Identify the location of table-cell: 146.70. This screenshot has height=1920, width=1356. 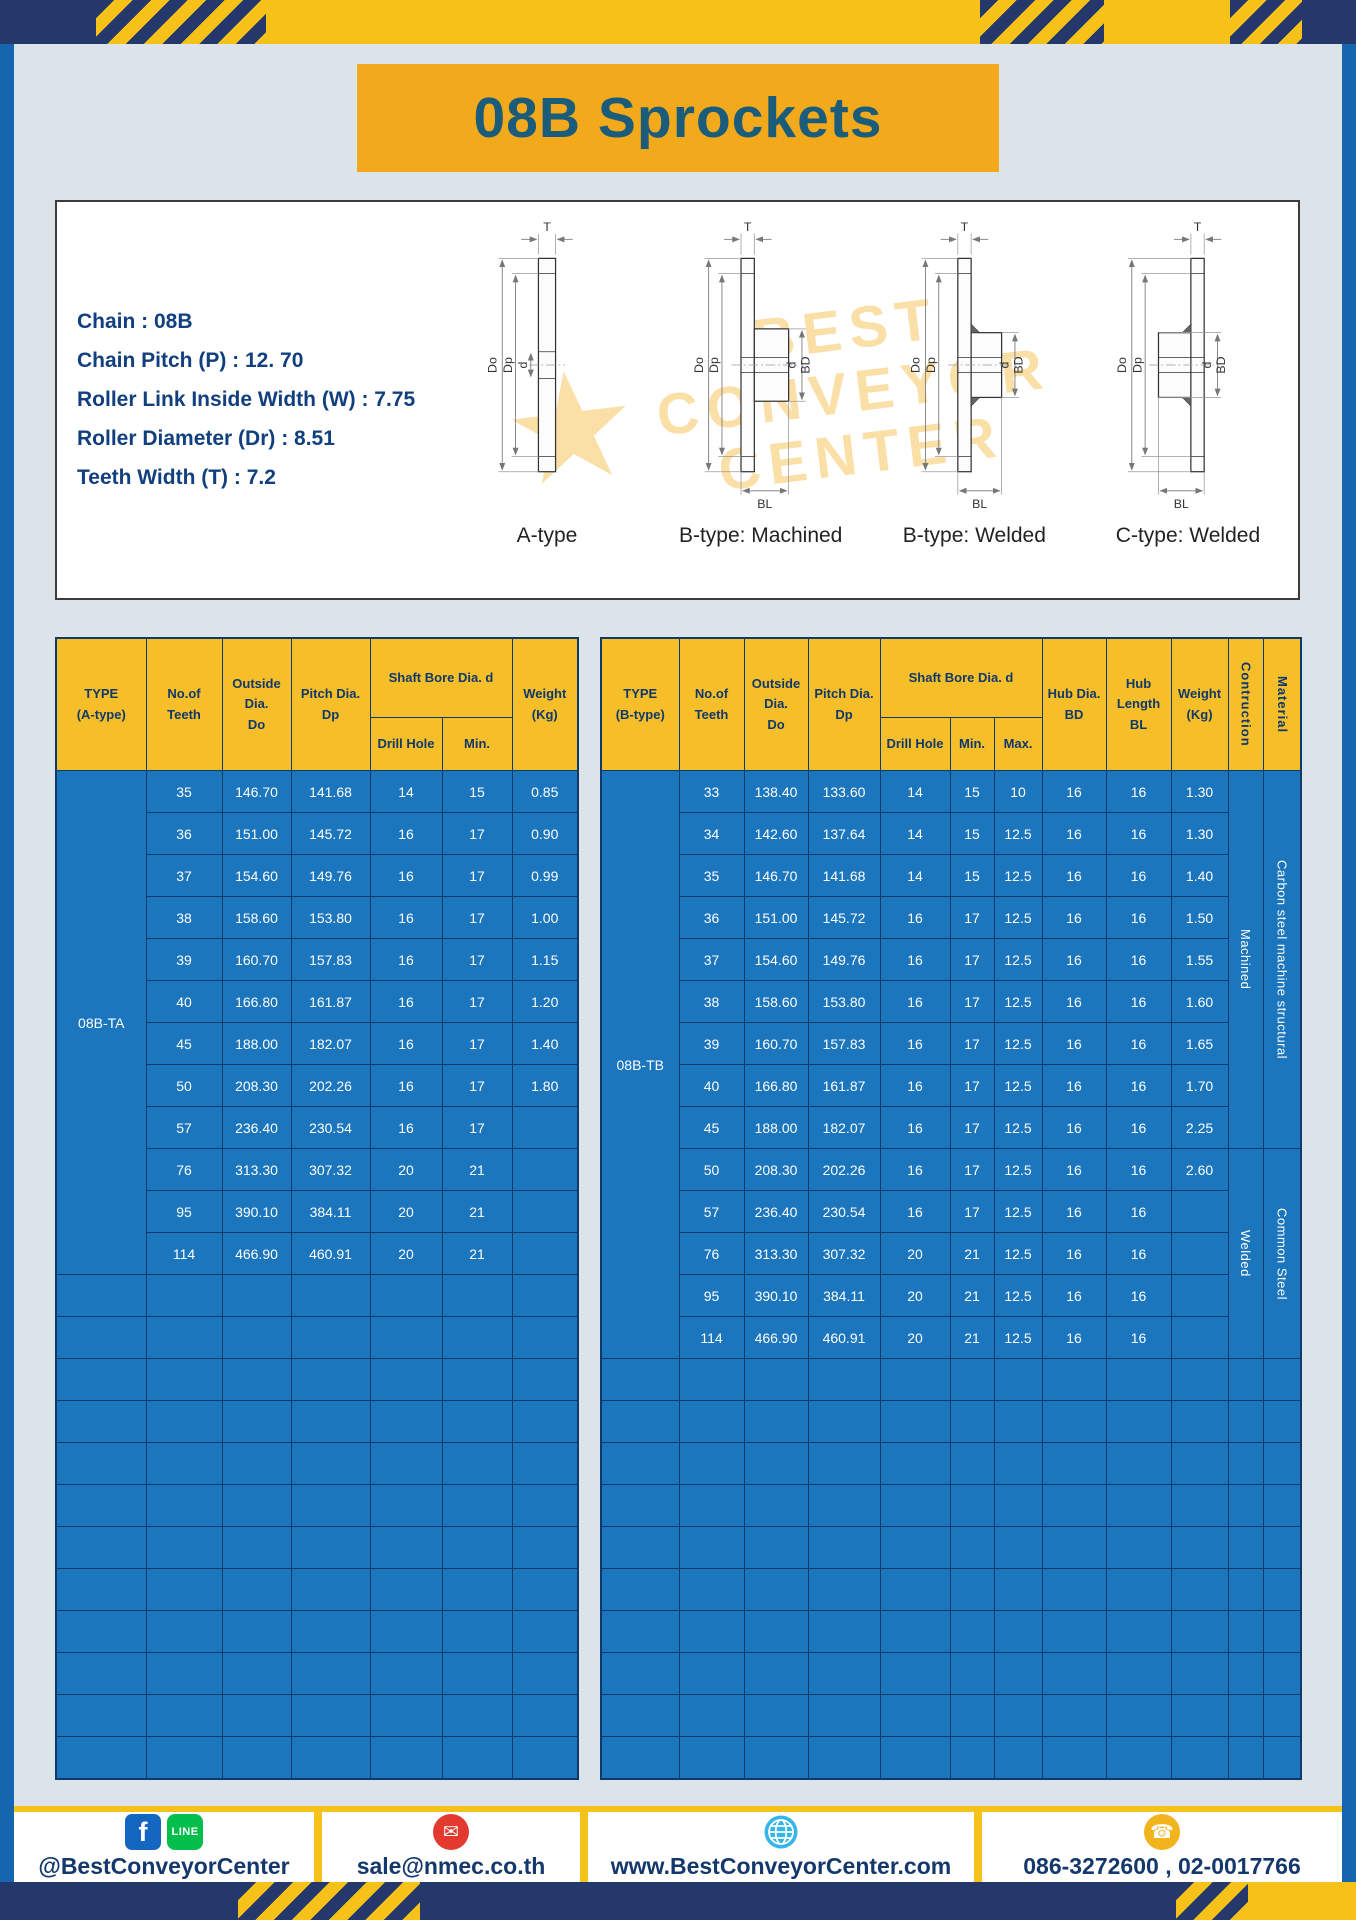
(256, 791).